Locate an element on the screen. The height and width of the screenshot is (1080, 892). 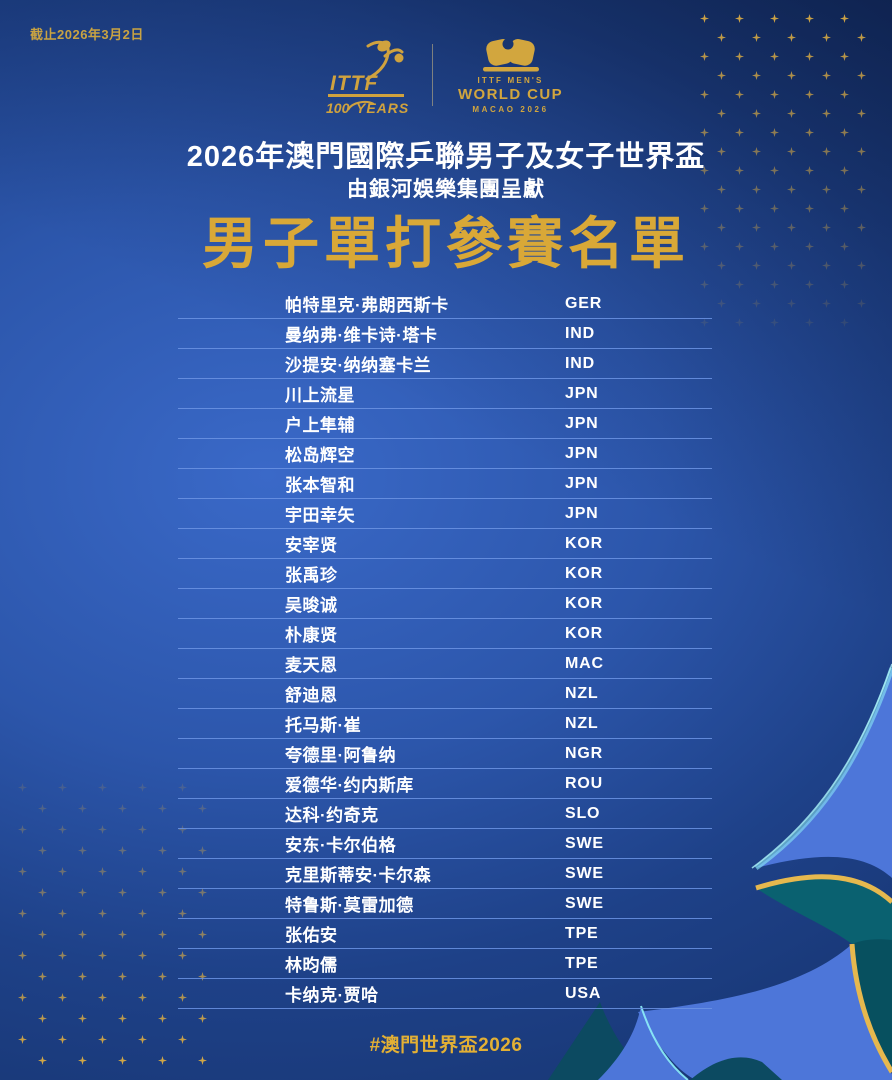
player-name: 吴晙诚 is located at coordinates (311, 605).